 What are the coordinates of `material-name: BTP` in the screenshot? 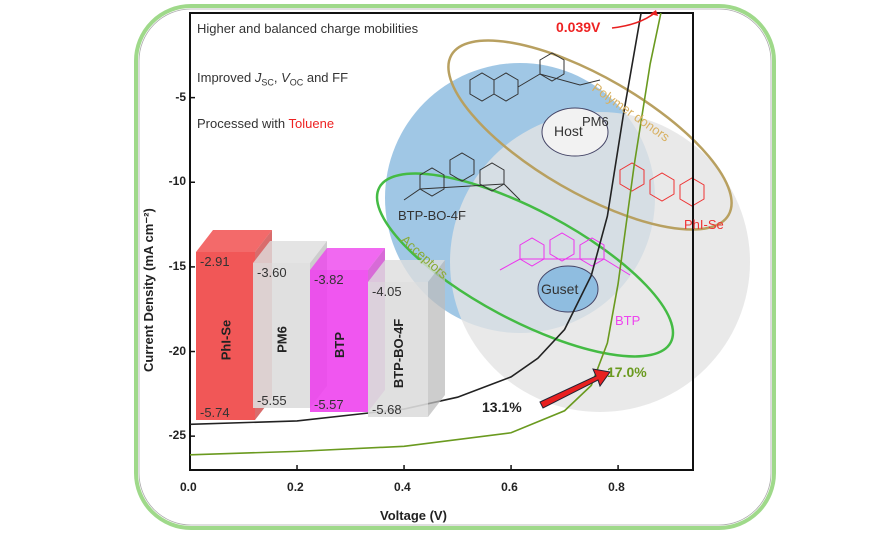 It's located at (339, 345).